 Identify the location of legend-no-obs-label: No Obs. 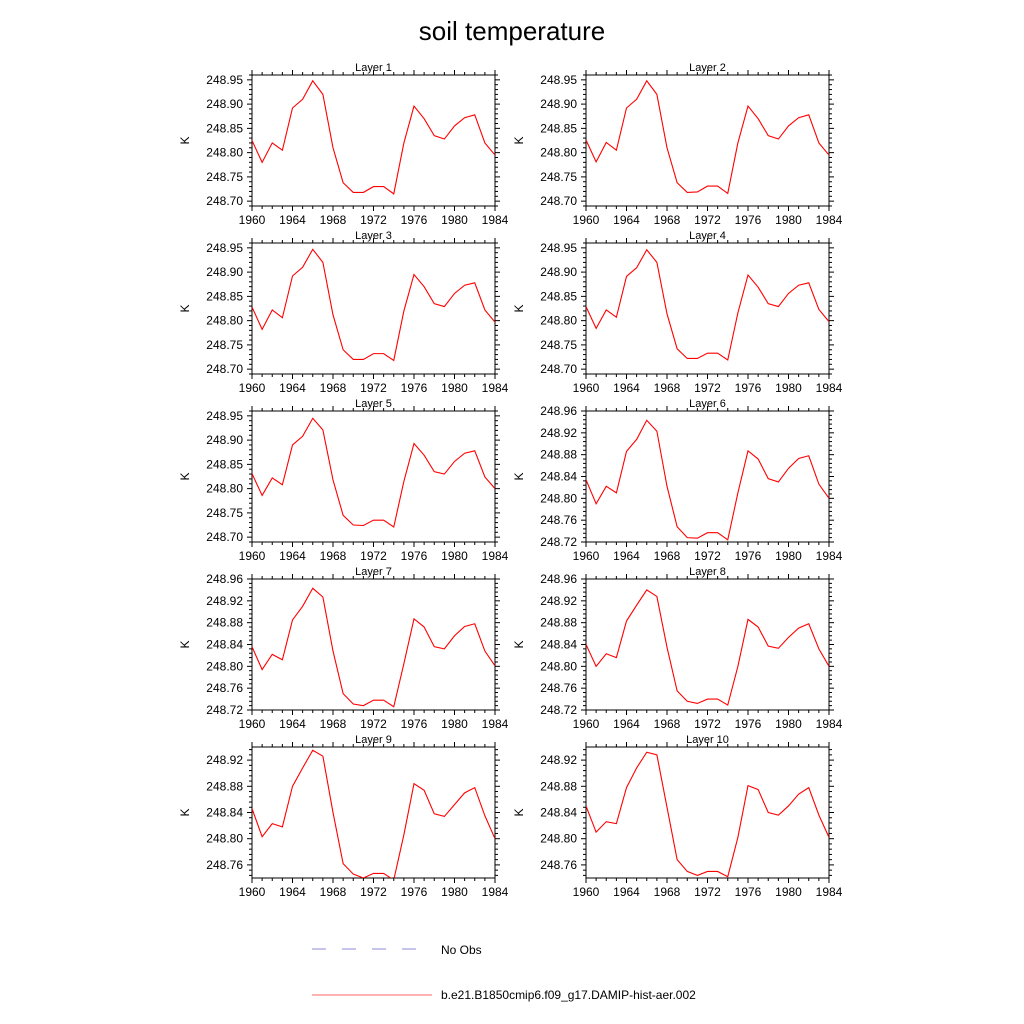
(461, 950).